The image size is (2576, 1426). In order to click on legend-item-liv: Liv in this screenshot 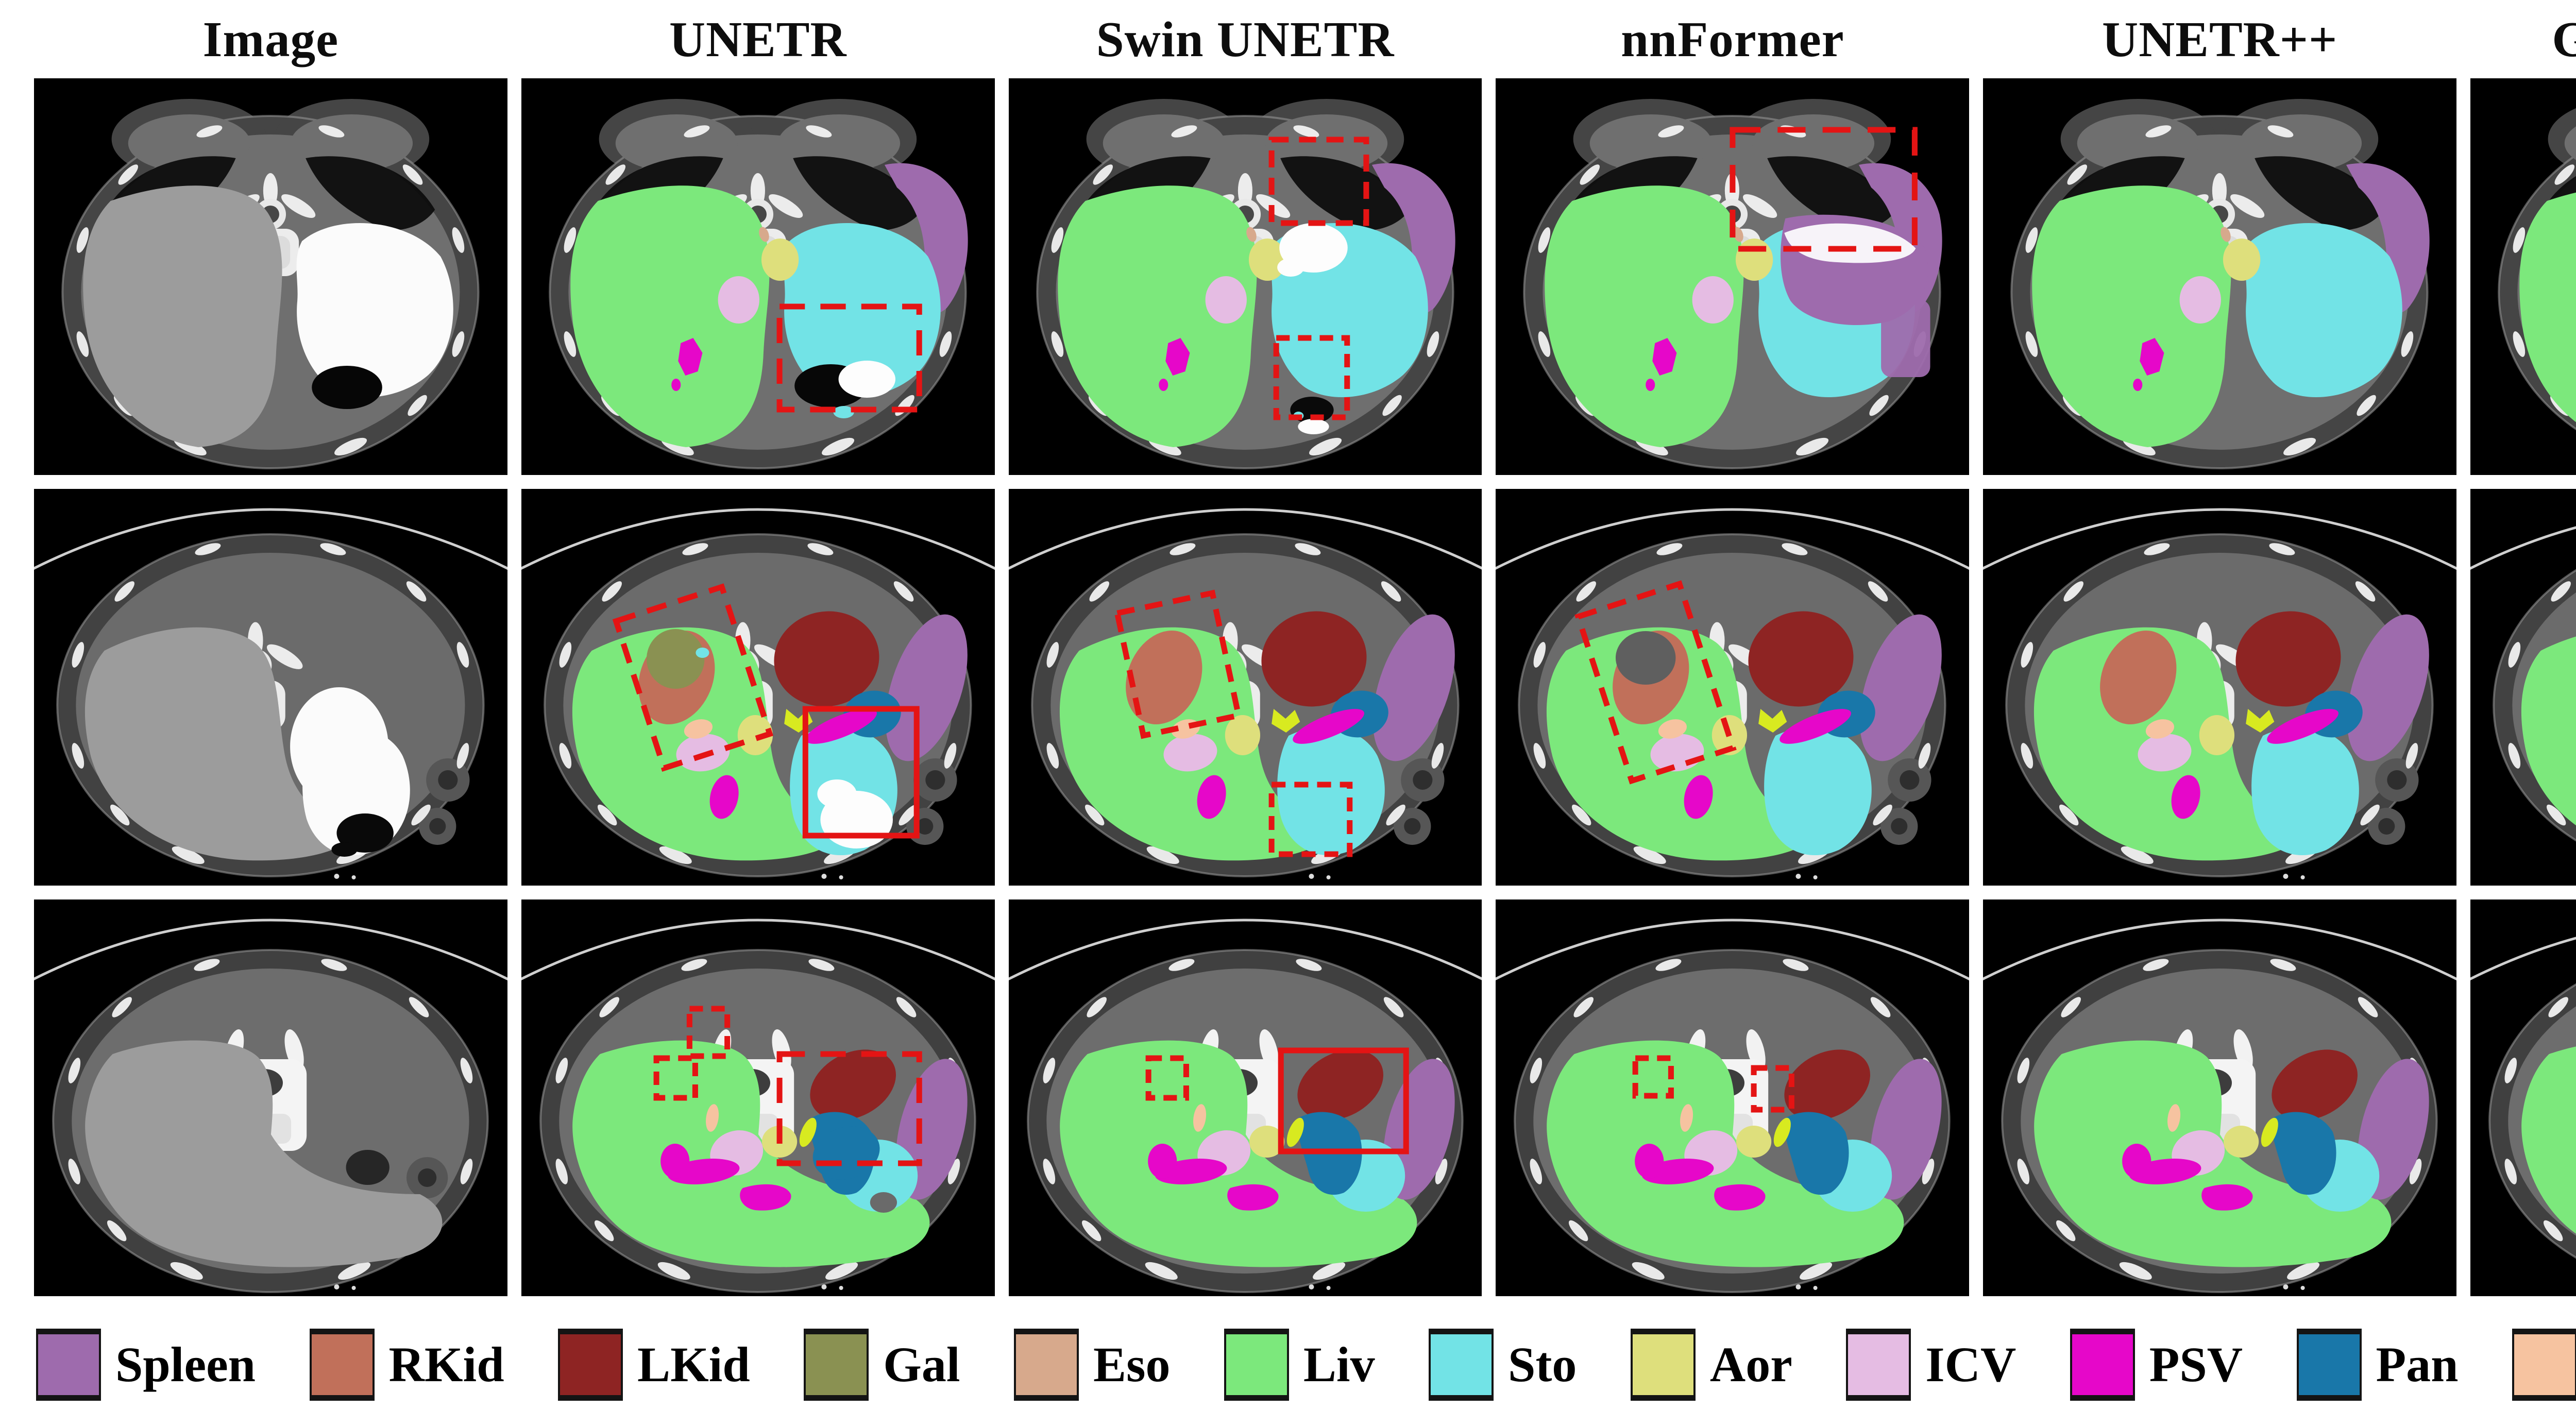, I will do `click(1299, 1364)`.